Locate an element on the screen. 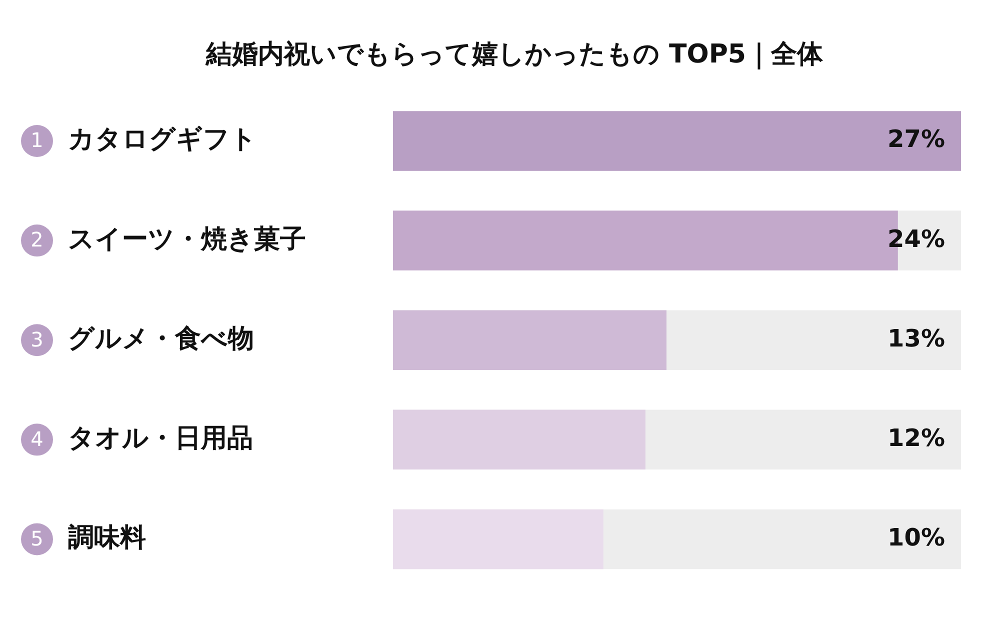 The image size is (1000, 619). data-label: 24% is located at coordinates (916, 238).